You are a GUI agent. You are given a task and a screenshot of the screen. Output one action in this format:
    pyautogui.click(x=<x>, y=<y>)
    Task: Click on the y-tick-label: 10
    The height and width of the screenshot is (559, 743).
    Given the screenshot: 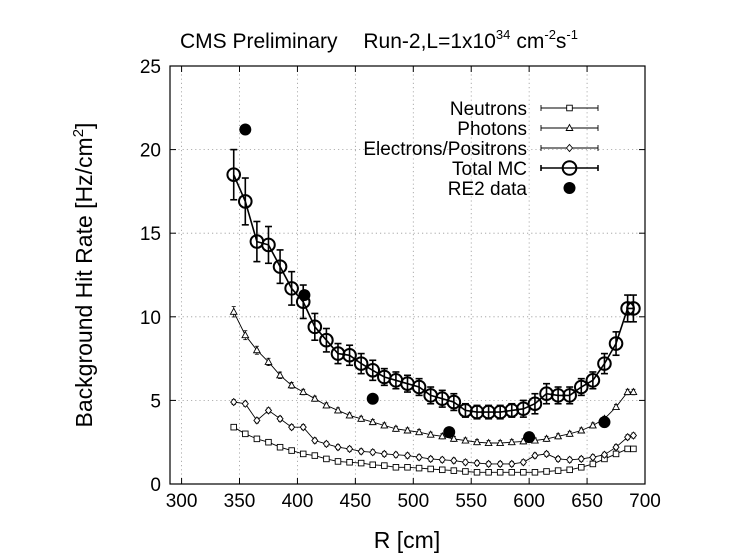 What is the action you would take?
    pyautogui.click(x=150, y=318)
    